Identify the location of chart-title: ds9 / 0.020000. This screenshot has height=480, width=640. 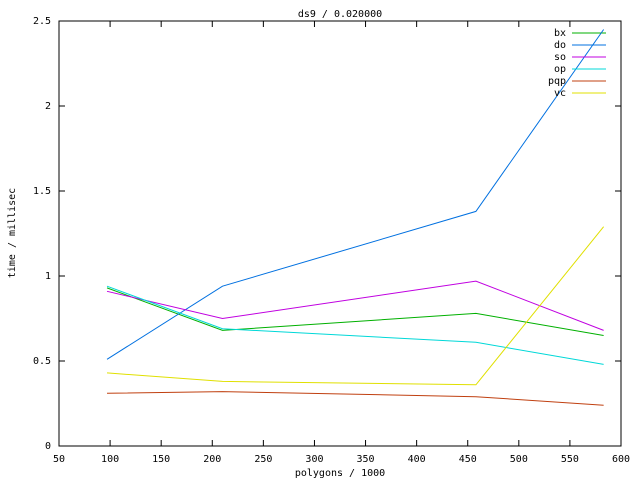
(340, 14).